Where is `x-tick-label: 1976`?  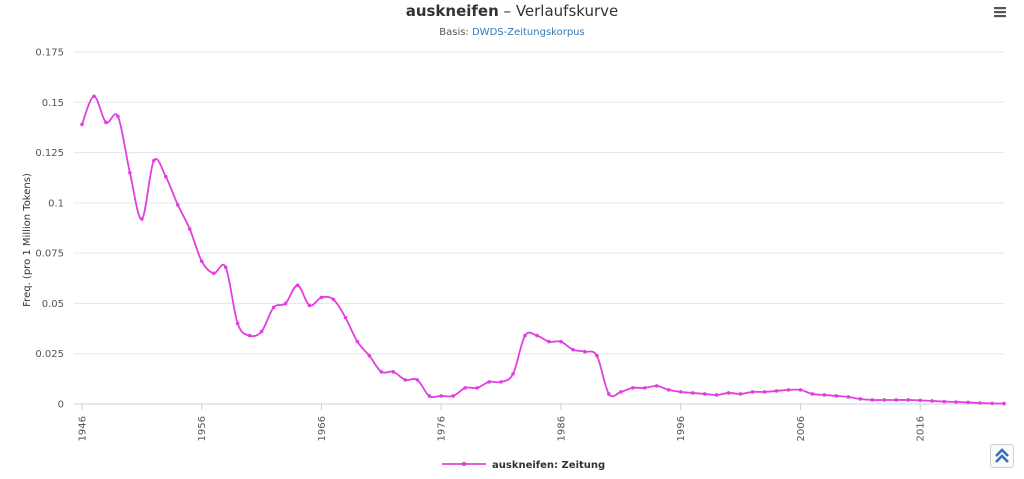 x-tick-label: 1976 is located at coordinates (442, 428).